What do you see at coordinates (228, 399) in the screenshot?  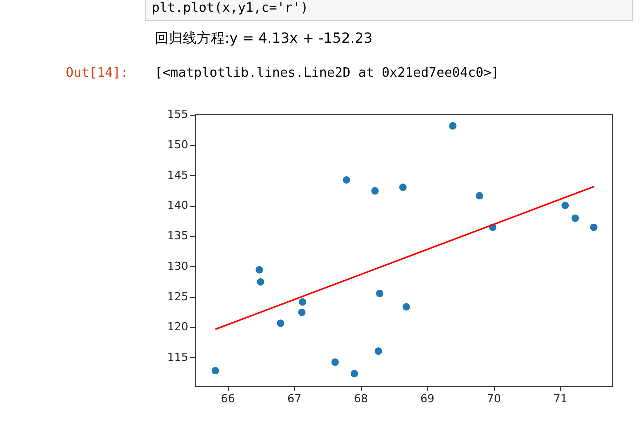 I see `x-tick-label: 66` at bounding box center [228, 399].